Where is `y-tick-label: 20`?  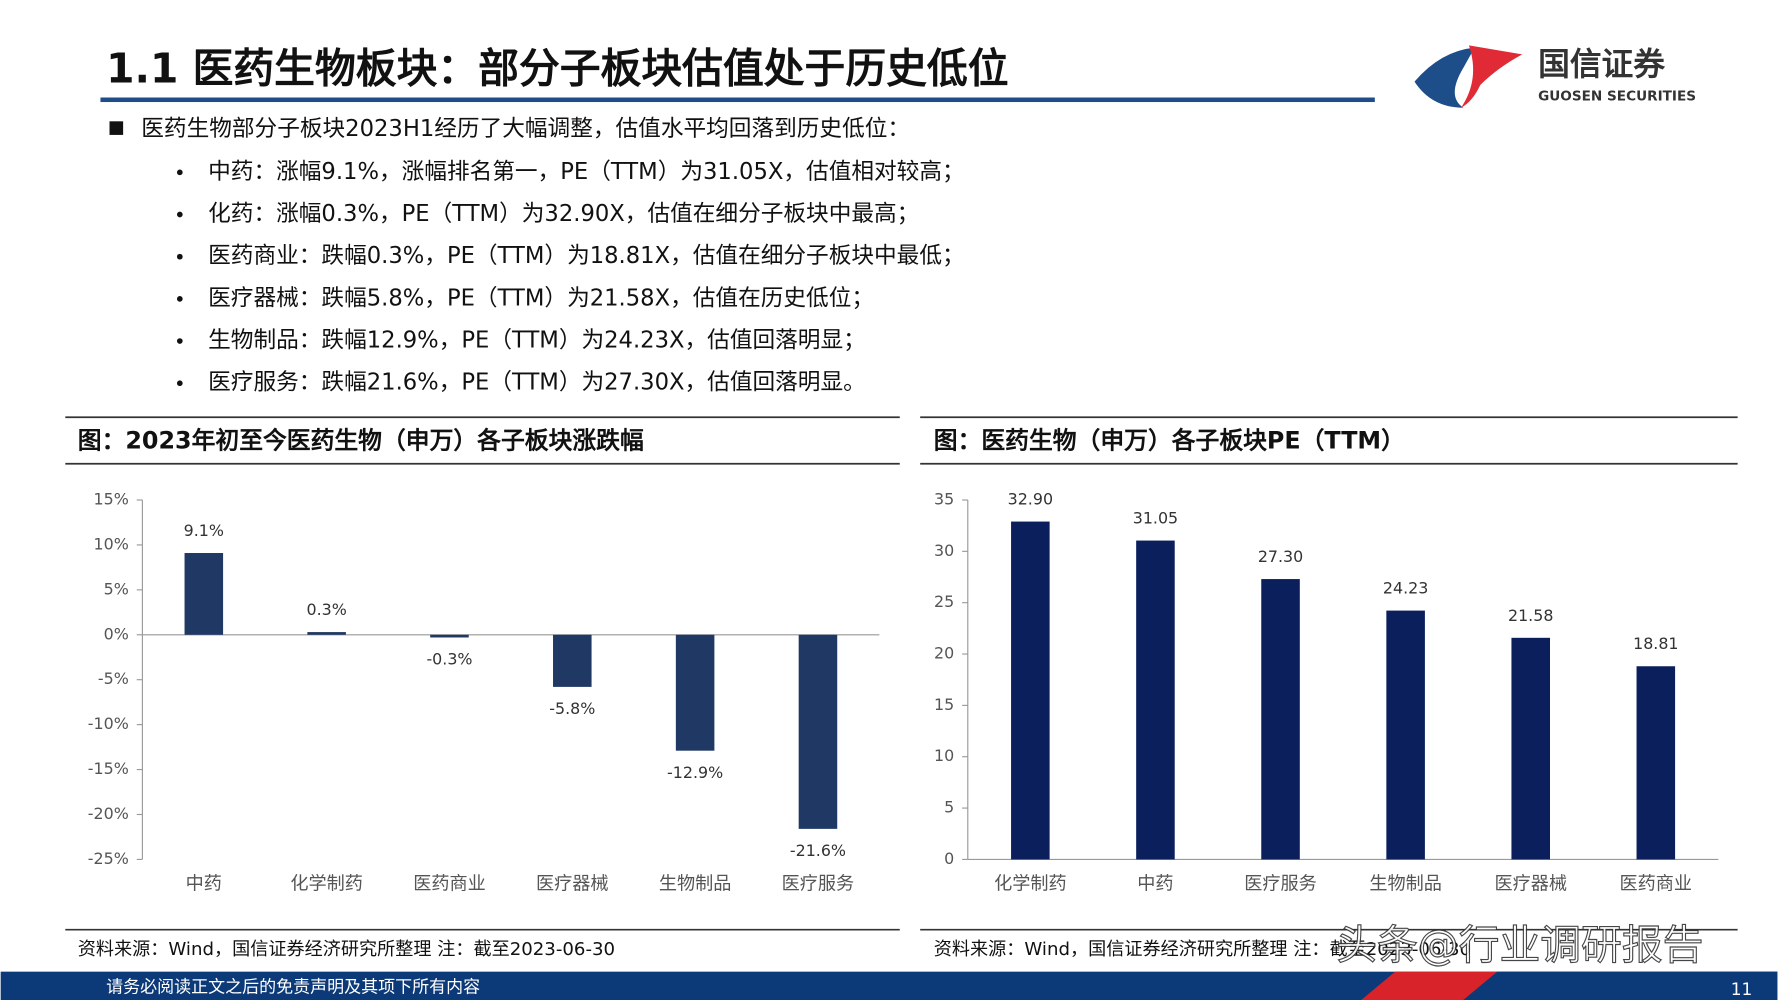 y-tick-label: 20 is located at coordinates (944, 653).